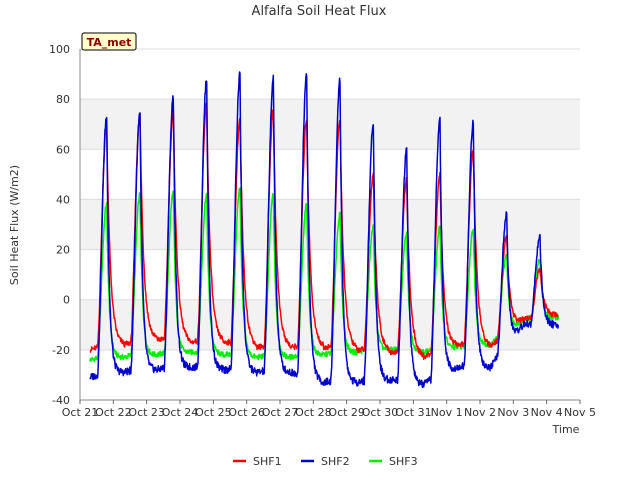 This screenshot has height=480, width=640. Describe the element at coordinates (63, 250) in the screenshot. I see `y-tick-label: 20` at that location.